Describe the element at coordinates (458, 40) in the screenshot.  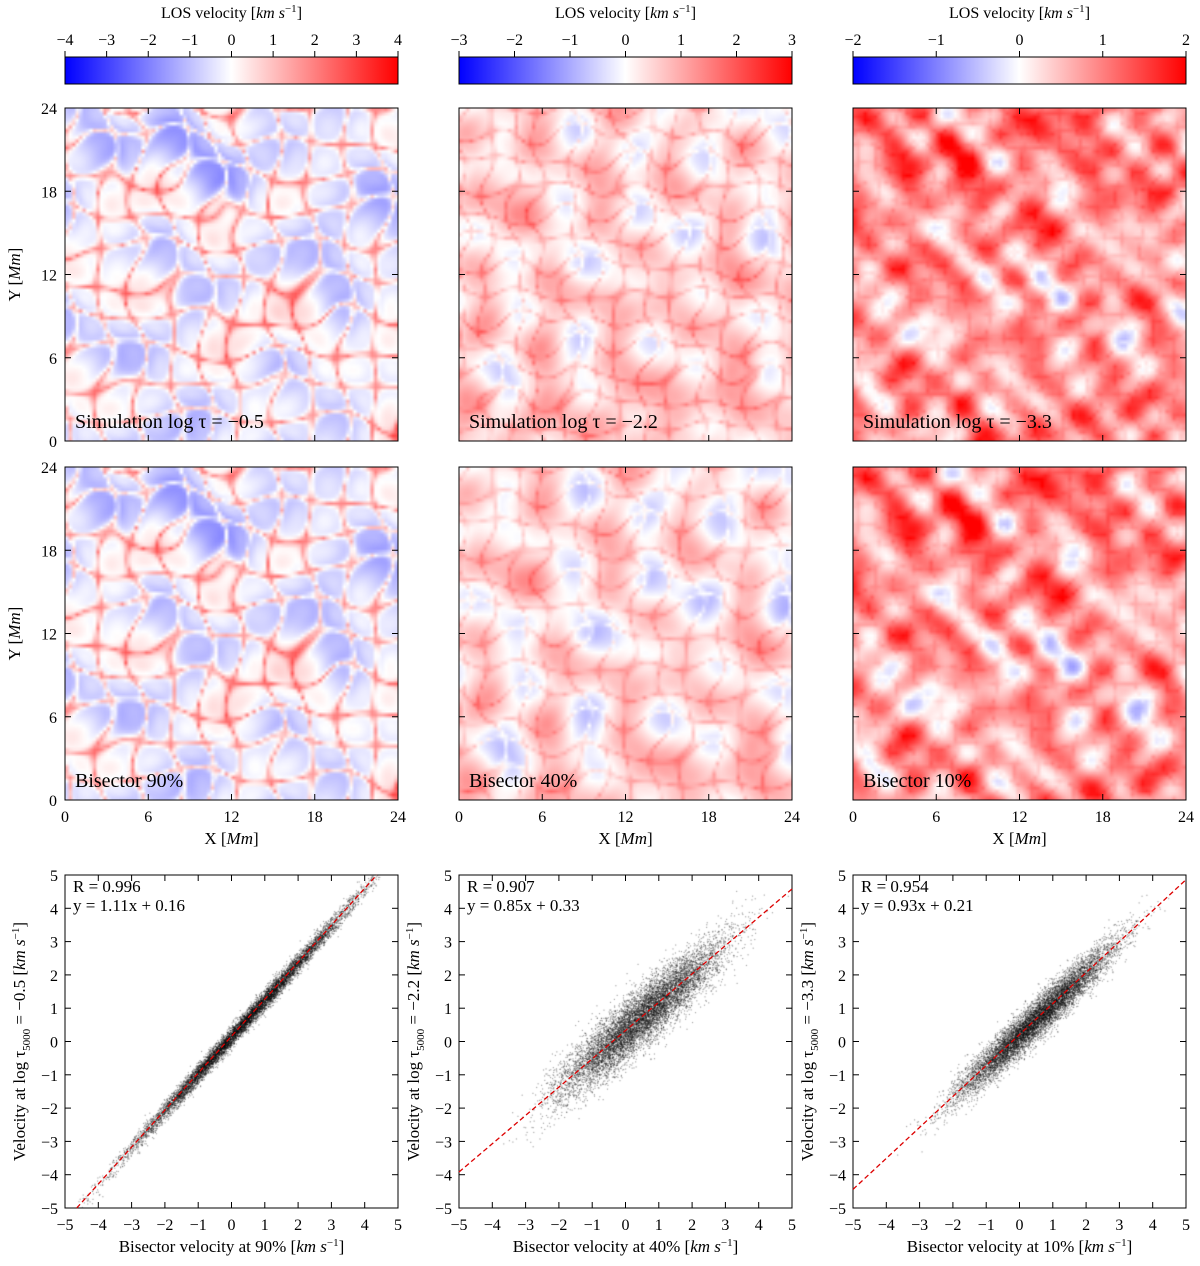
I see `colorbar-tick-label: −3` at that location.